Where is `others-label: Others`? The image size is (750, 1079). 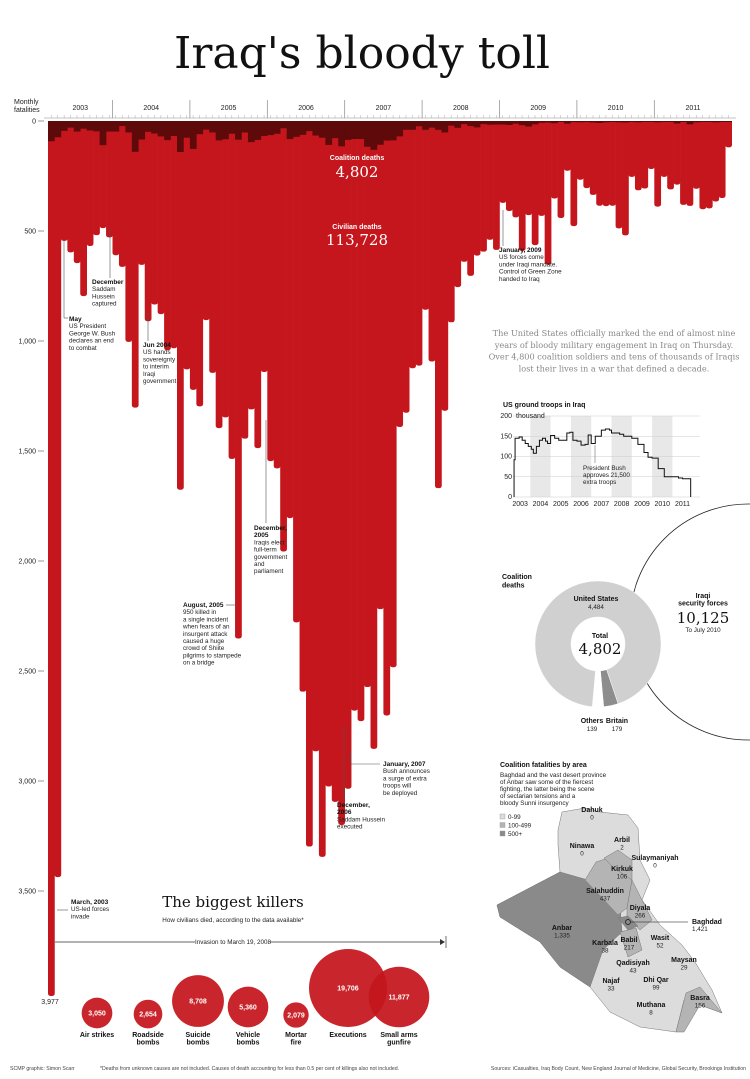 others-label: Others is located at coordinates (592, 721).